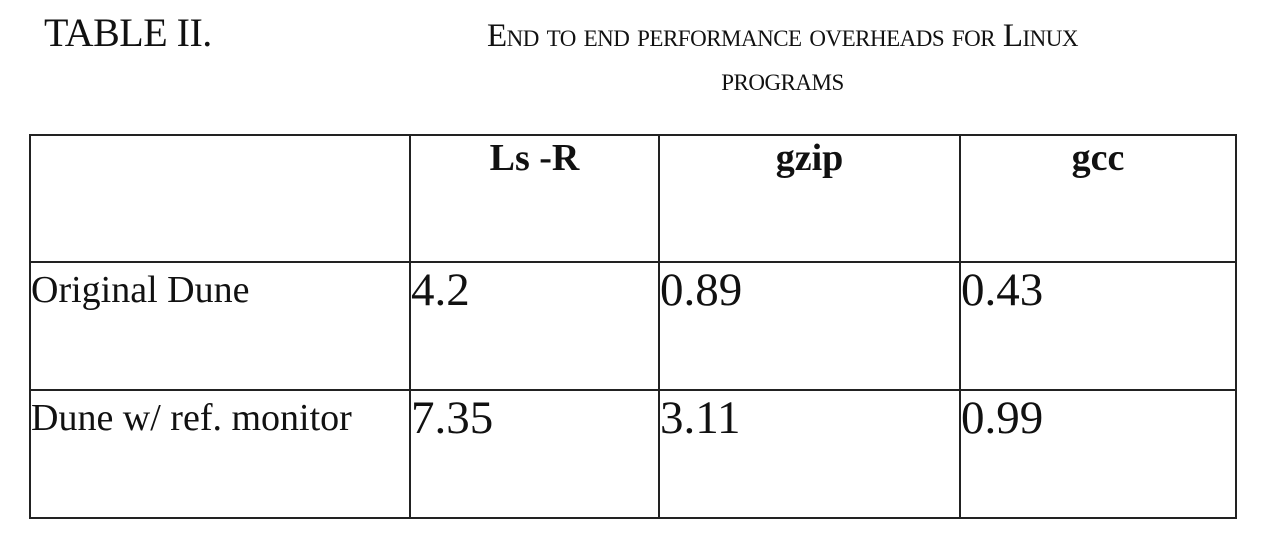 The width and height of the screenshot is (1270, 540). What do you see at coordinates (220, 326) in the screenshot?
I see `row-label-original-dune: Original Dune` at bounding box center [220, 326].